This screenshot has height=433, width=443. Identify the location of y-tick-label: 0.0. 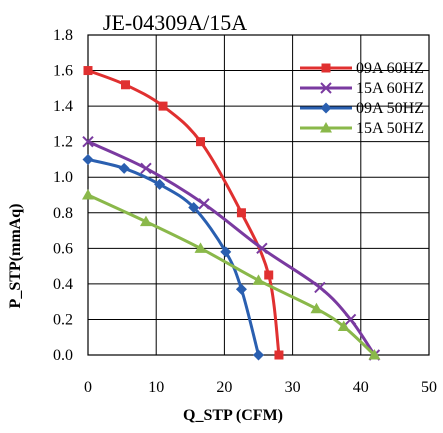
(63, 355).